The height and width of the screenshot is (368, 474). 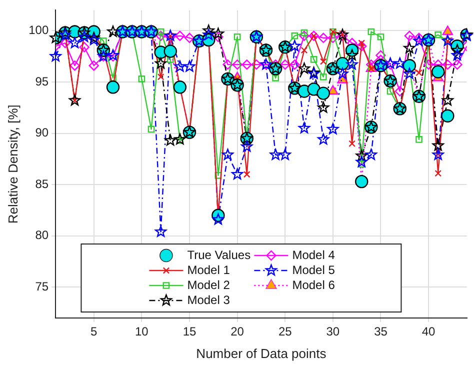 I want to click on y-tick-label: 75, so click(x=42, y=287).